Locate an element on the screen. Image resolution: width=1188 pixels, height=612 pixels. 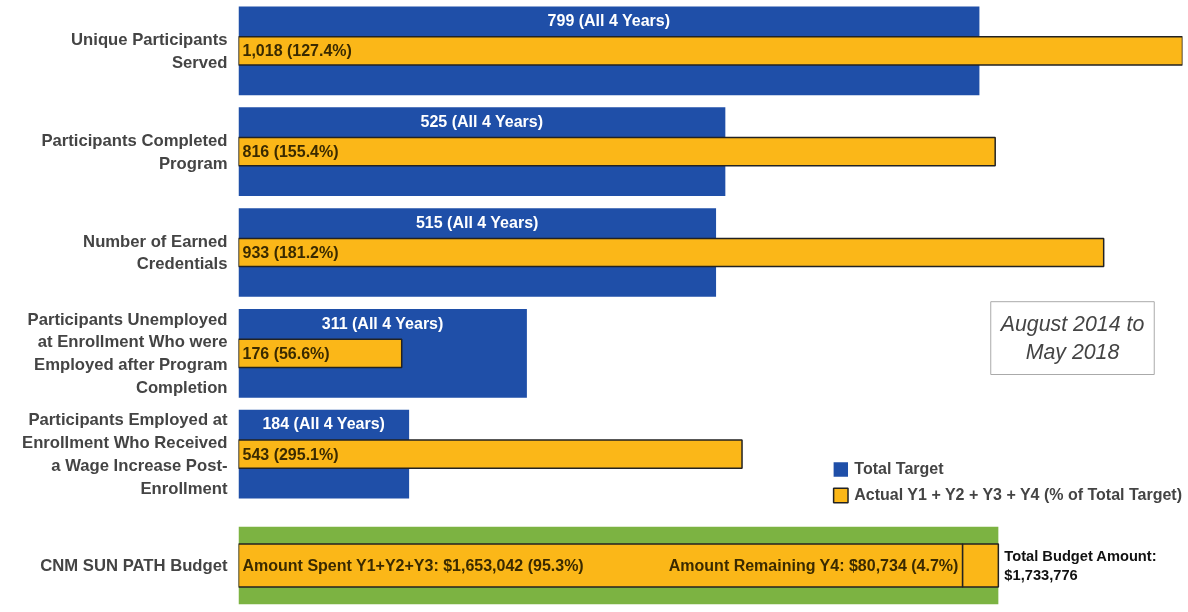
legend-label: Actual Y1 + Y2 + Y3 + Y4 (% of Total Target) is located at coordinates (1018, 495).